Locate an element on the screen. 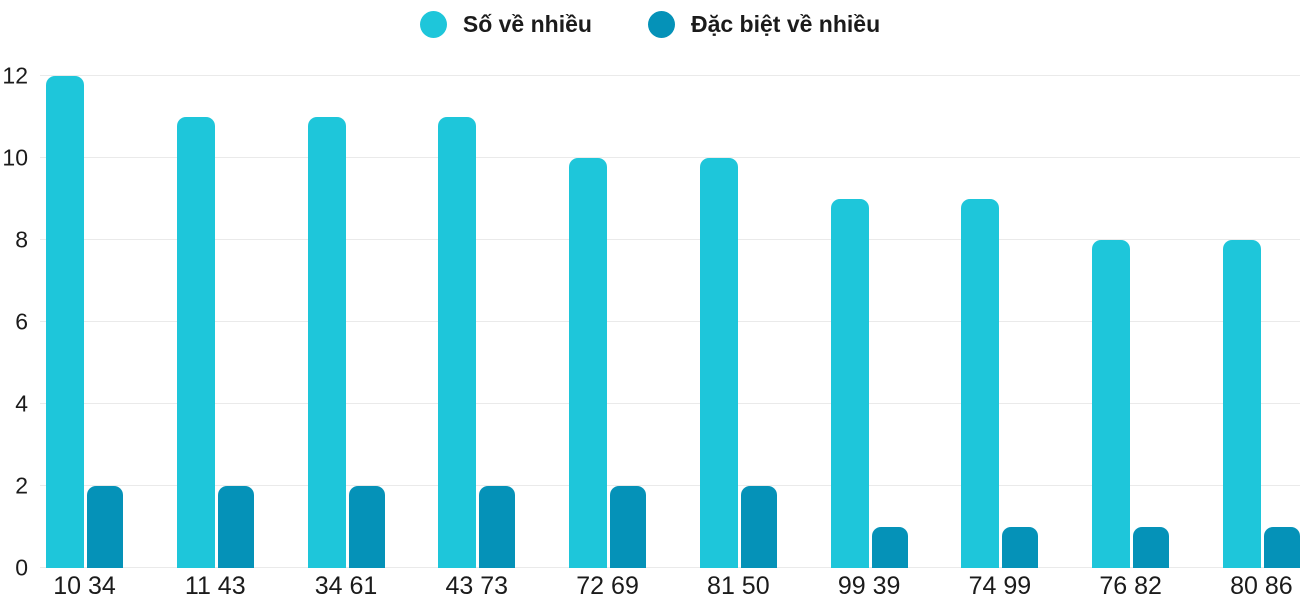 This screenshot has height=600, width=1300. y-tick-label-4: 4 is located at coordinates (21, 403).